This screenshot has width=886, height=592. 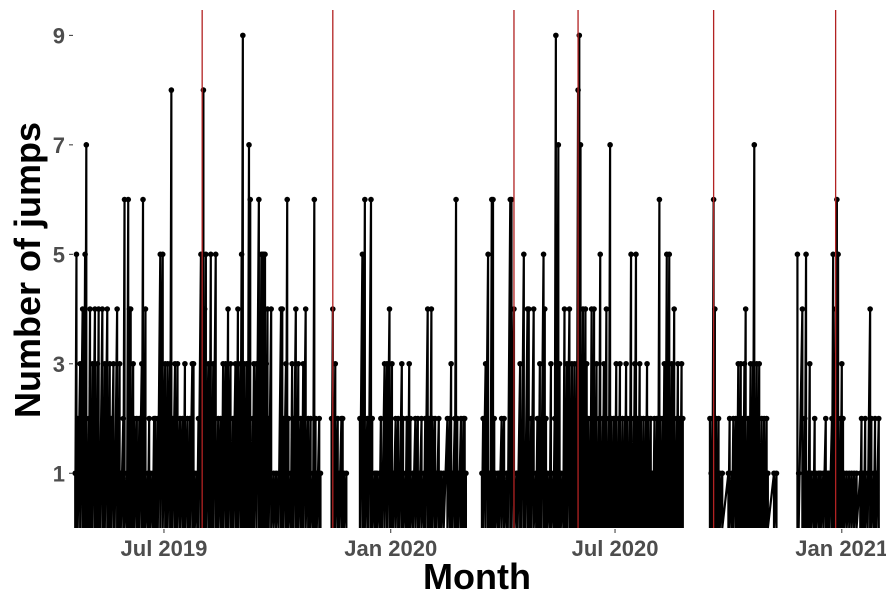 What do you see at coordinates (59, 35) in the screenshot?
I see `y-tick-label: 9` at bounding box center [59, 35].